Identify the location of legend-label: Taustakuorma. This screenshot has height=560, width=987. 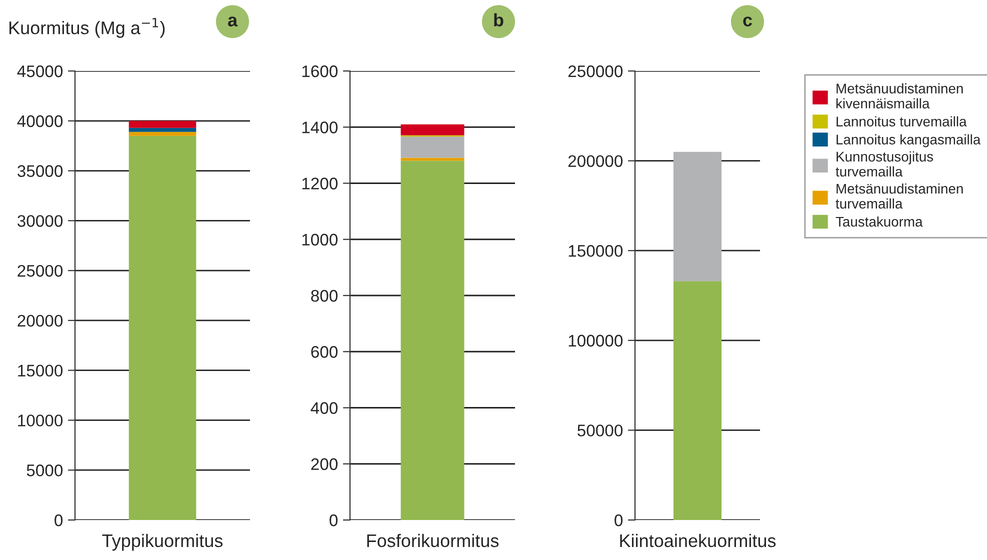
(879, 221).